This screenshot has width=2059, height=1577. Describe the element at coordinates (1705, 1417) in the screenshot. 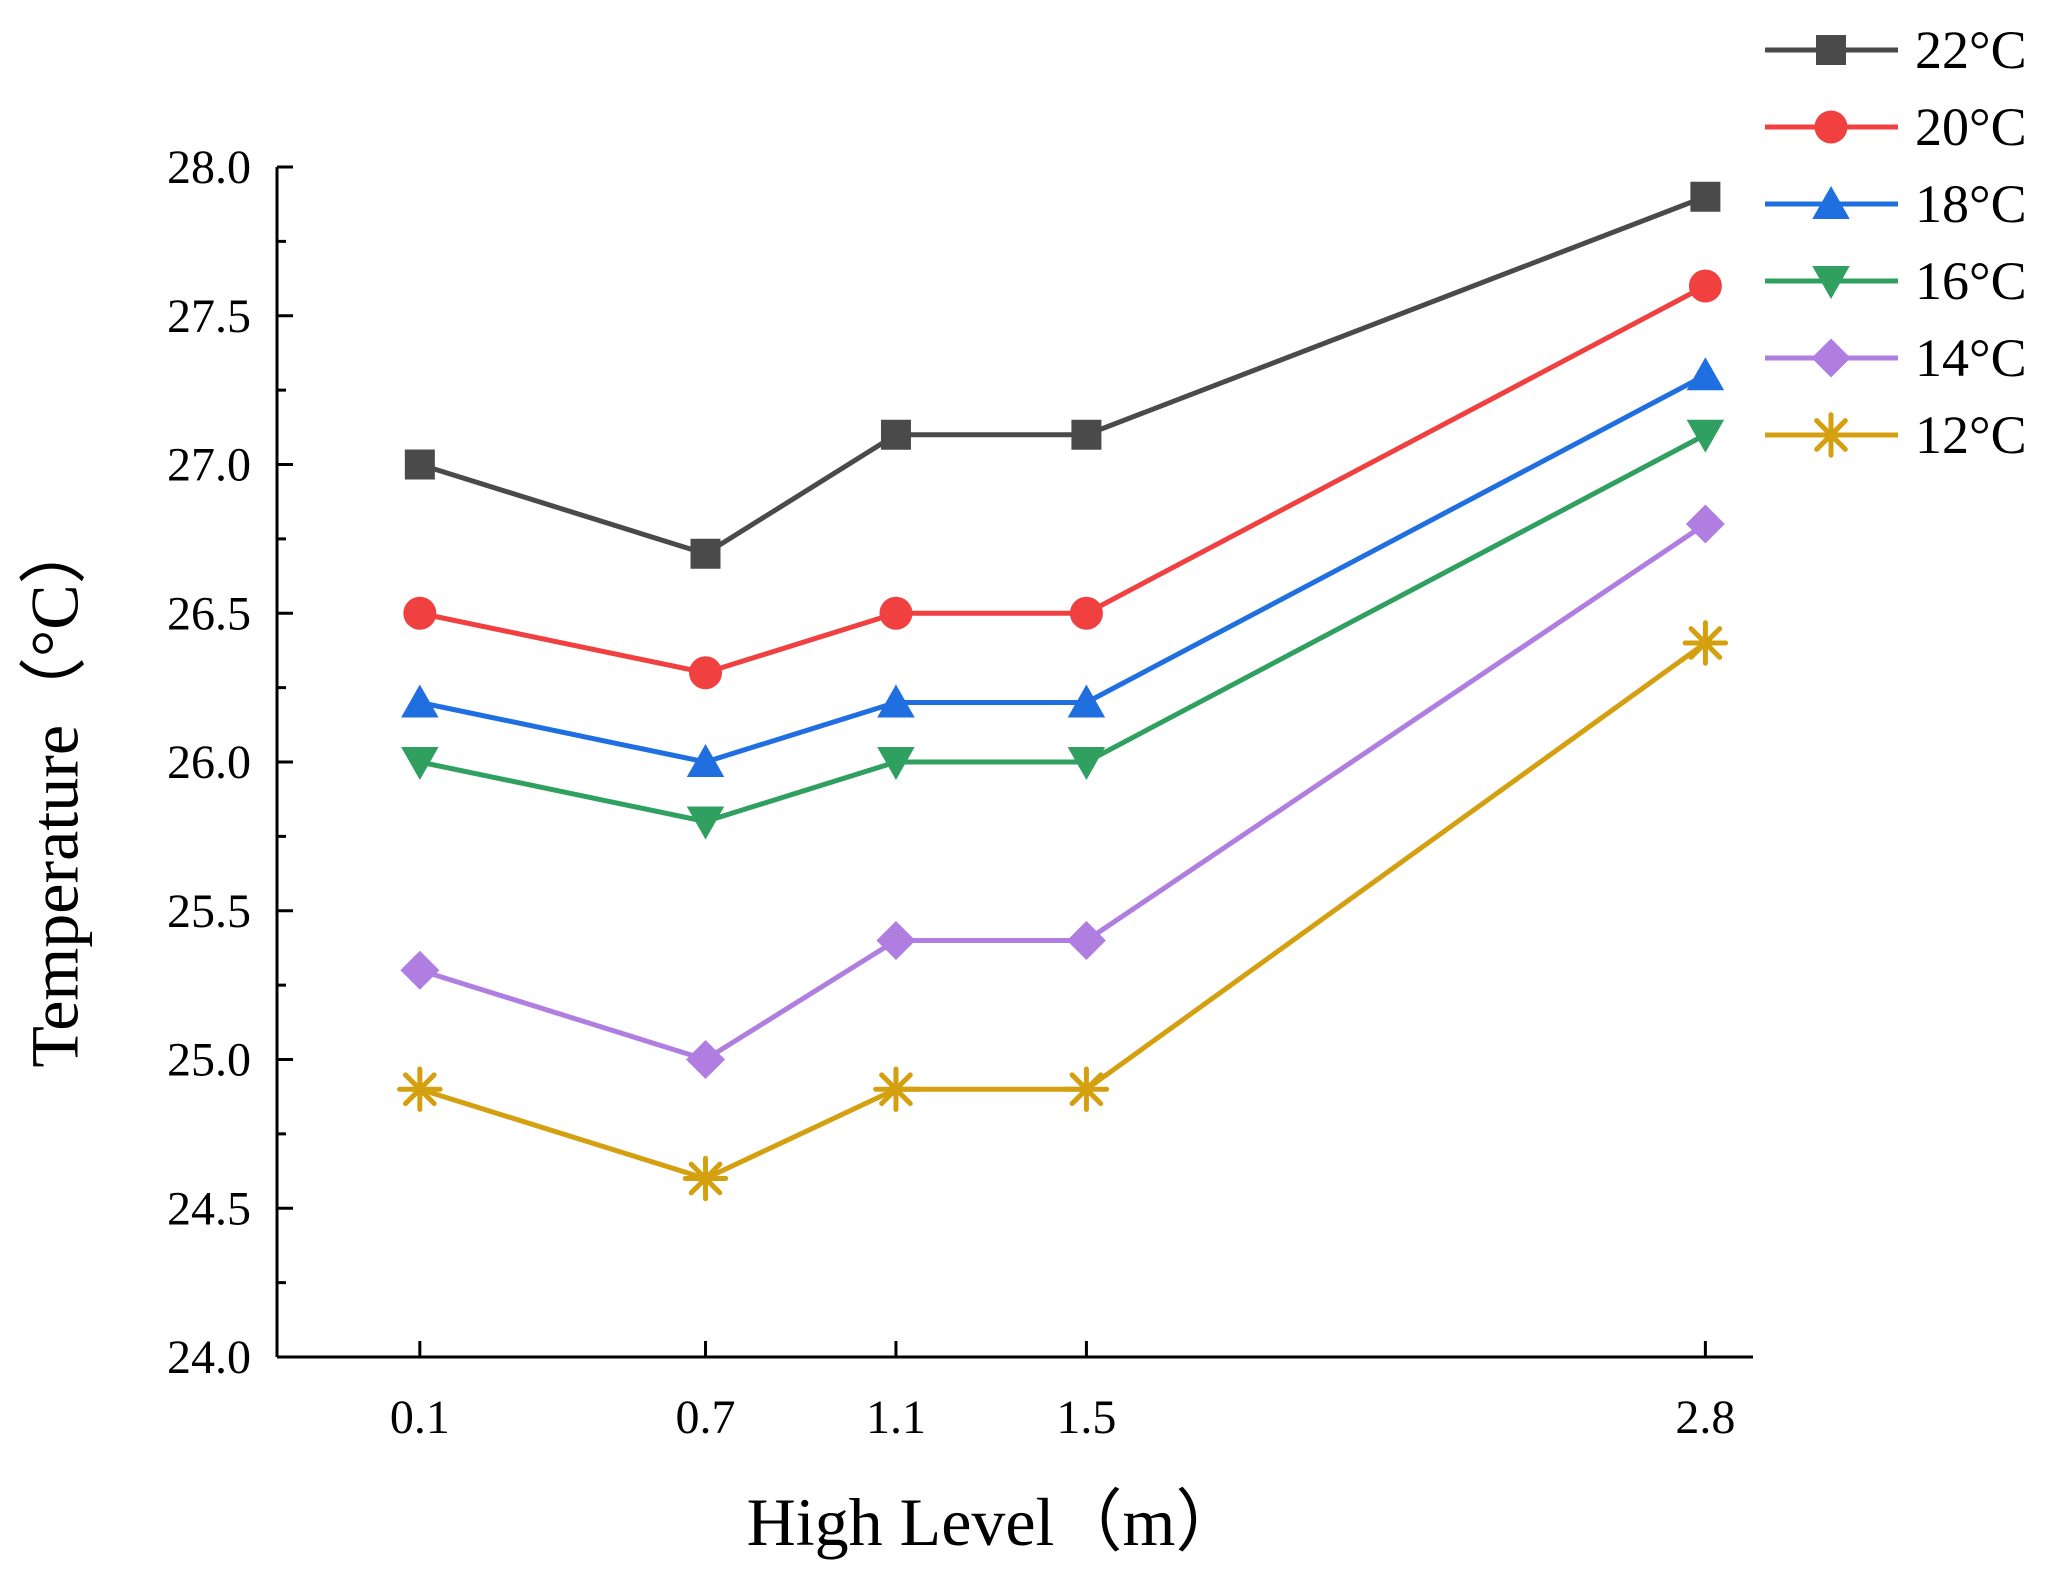

I see `x-tick-label: 2.8` at that location.